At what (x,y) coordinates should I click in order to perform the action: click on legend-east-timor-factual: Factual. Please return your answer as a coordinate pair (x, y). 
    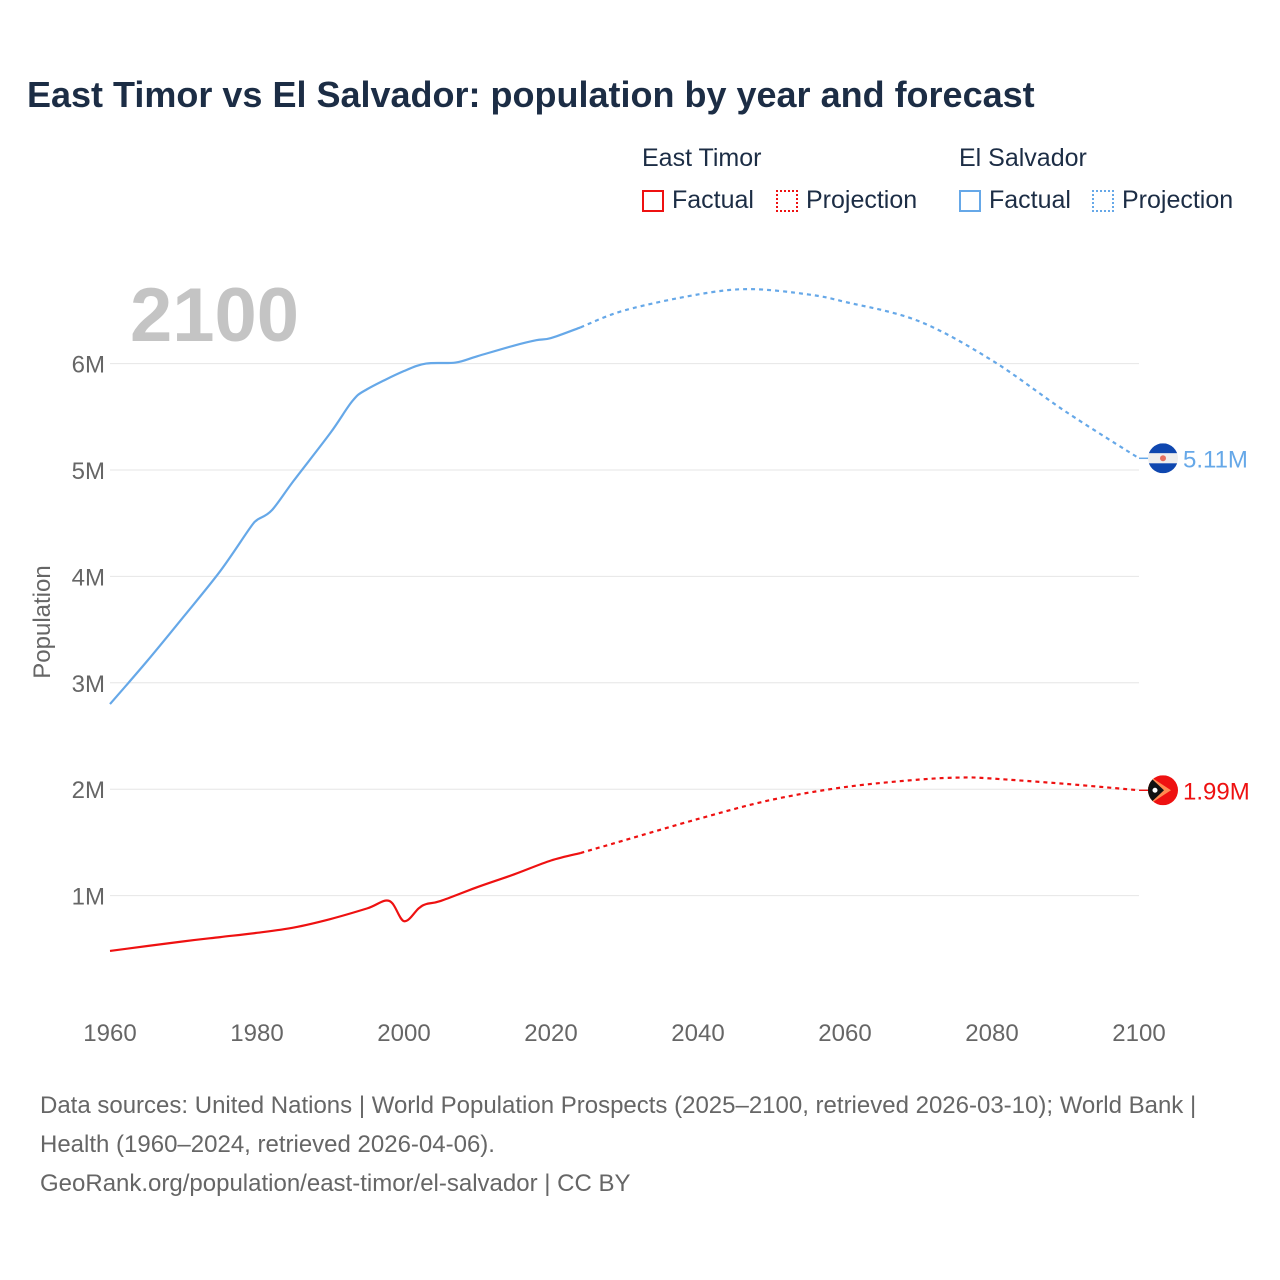
    Looking at the image, I should click on (698, 200).